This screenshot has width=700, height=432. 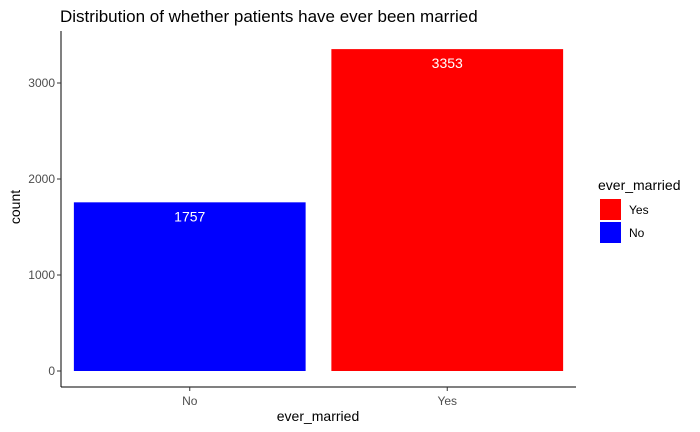 What do you see at coordinates (51, 371) in the screenshot?
I see `y-tick-label: 0` at bounding box center [51, 371].